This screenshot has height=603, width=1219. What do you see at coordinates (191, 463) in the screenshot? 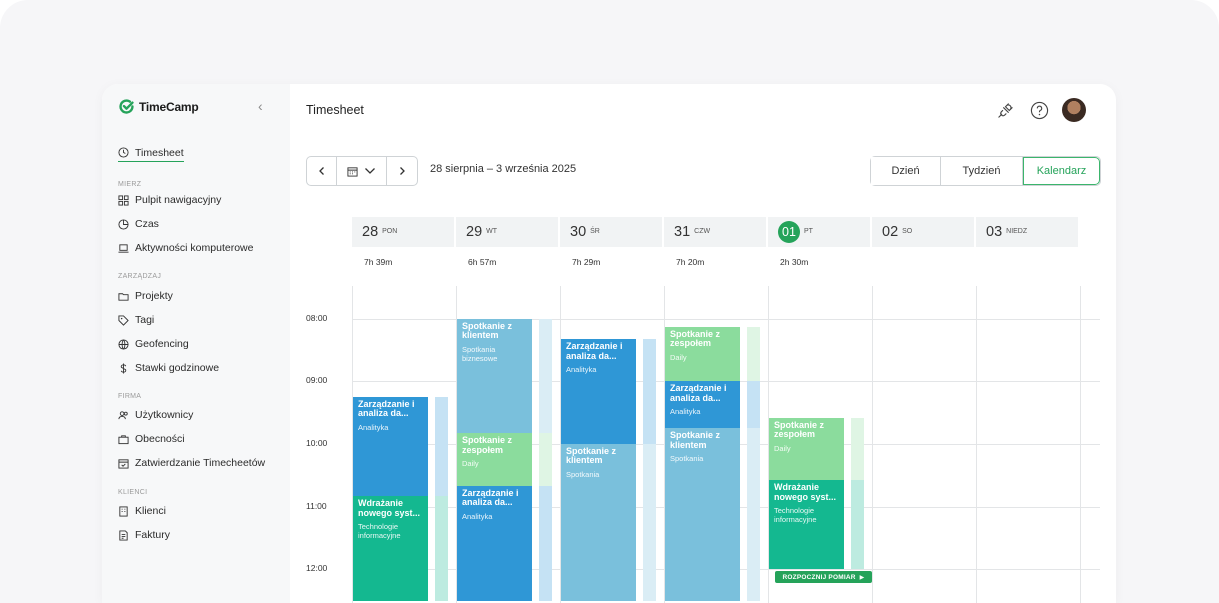
I see `sidebar-item-timesheet-approvals: Zatwierdzanie Timecheetów` at bounding box center [191, 463].